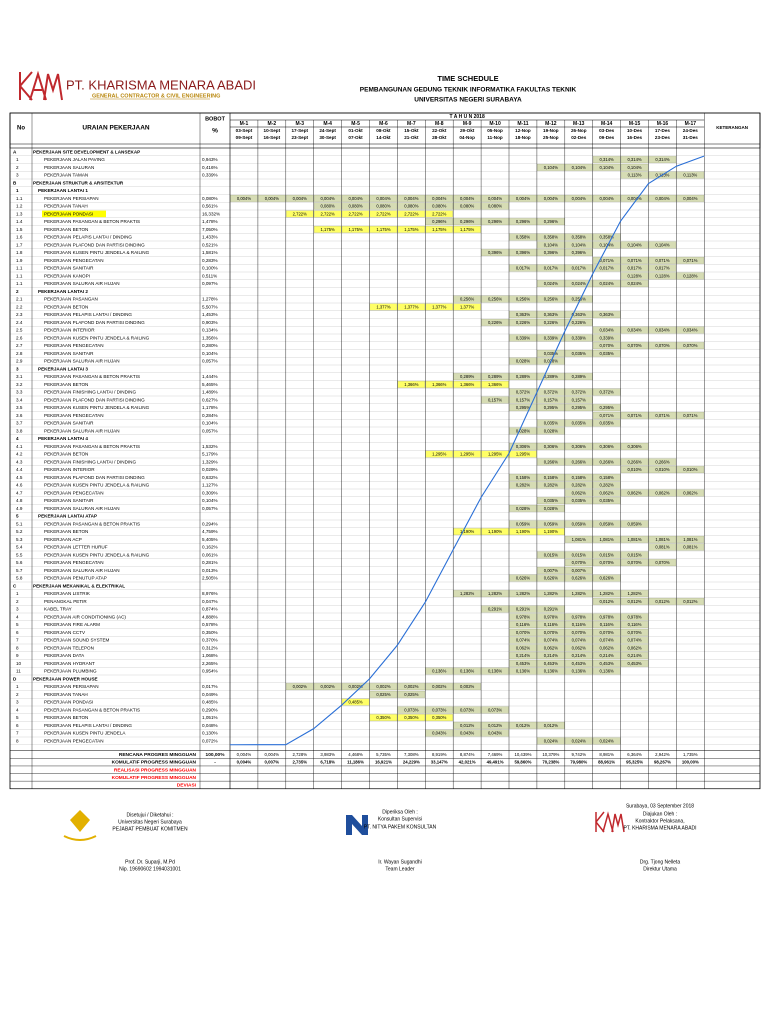 Image resolution: width=768 pixels, height=1024 pixels. Describe the element at coordinates (551, 124) in the screenshot. I see `week-label: M-12` at that location.